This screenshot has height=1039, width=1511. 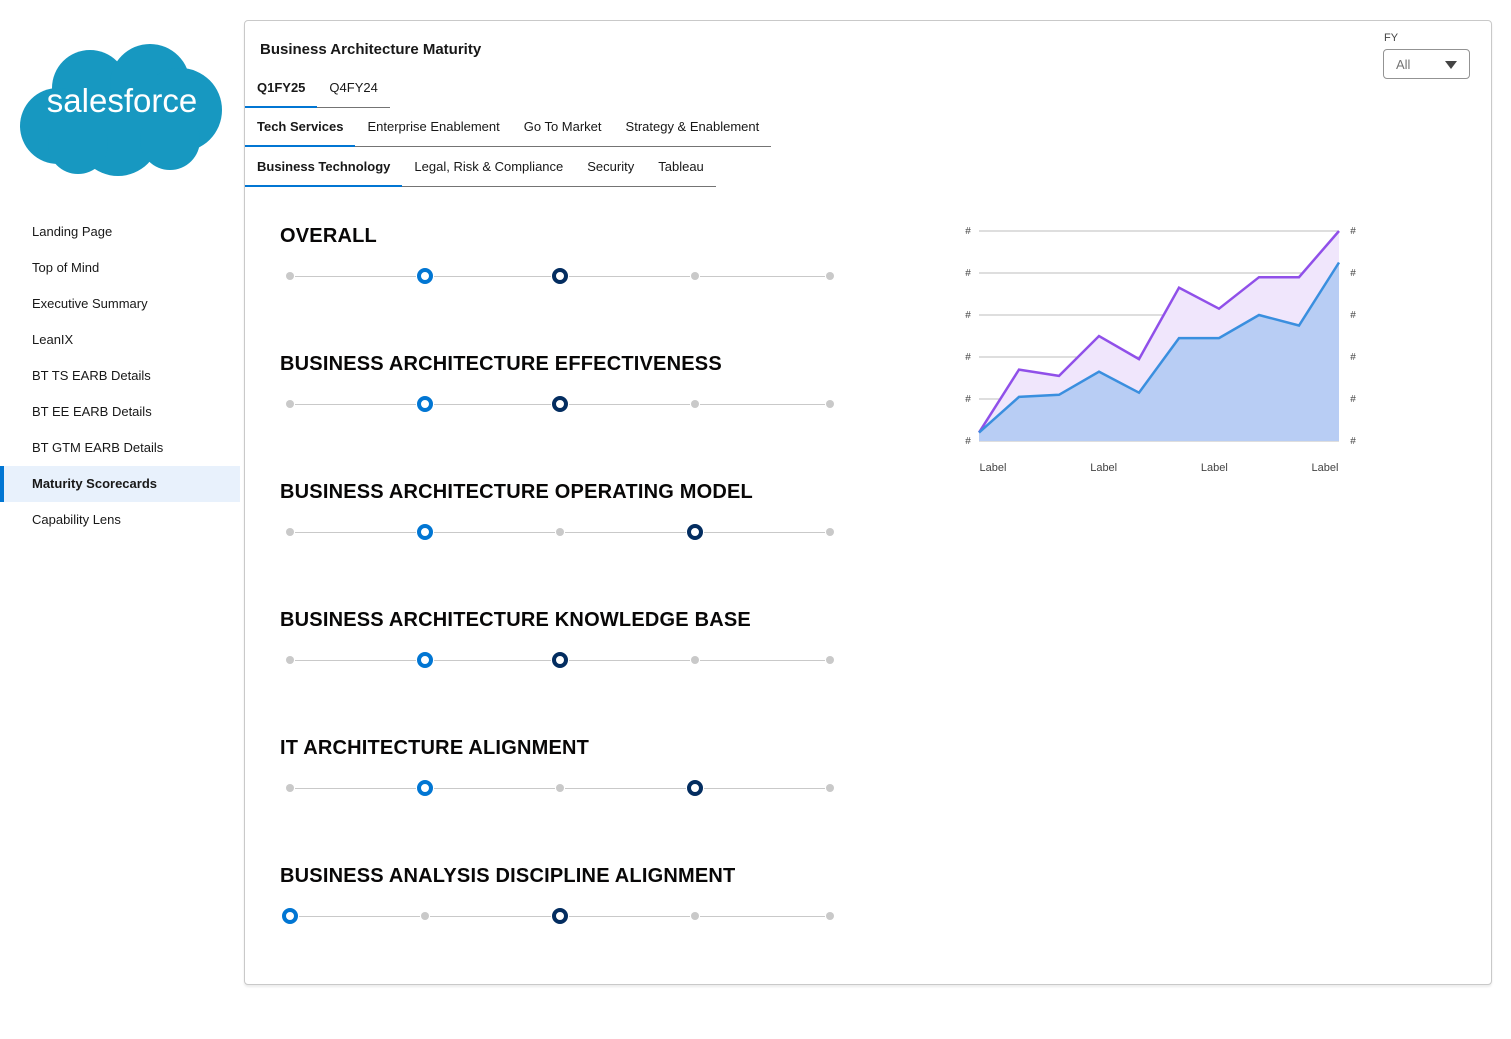 I want to click on upper-area, so click(x=1159, y=332).